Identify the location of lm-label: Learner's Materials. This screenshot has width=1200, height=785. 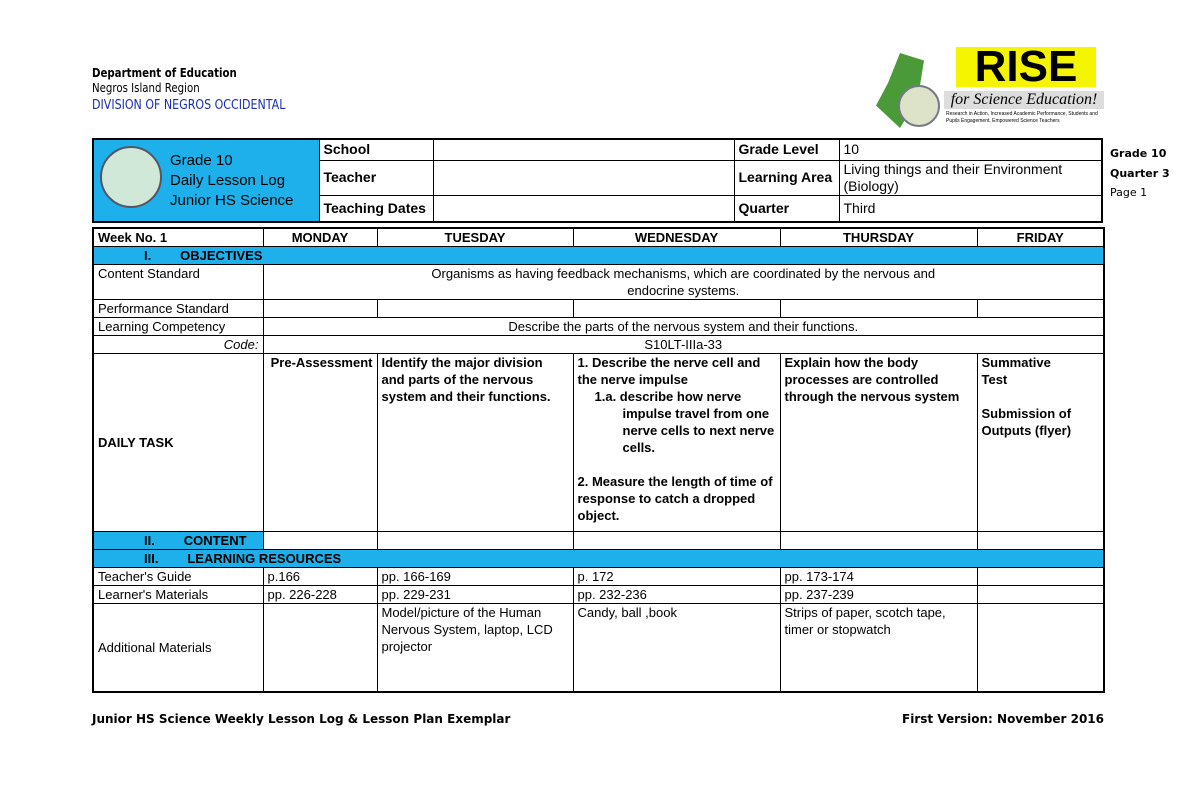
(178, 594).